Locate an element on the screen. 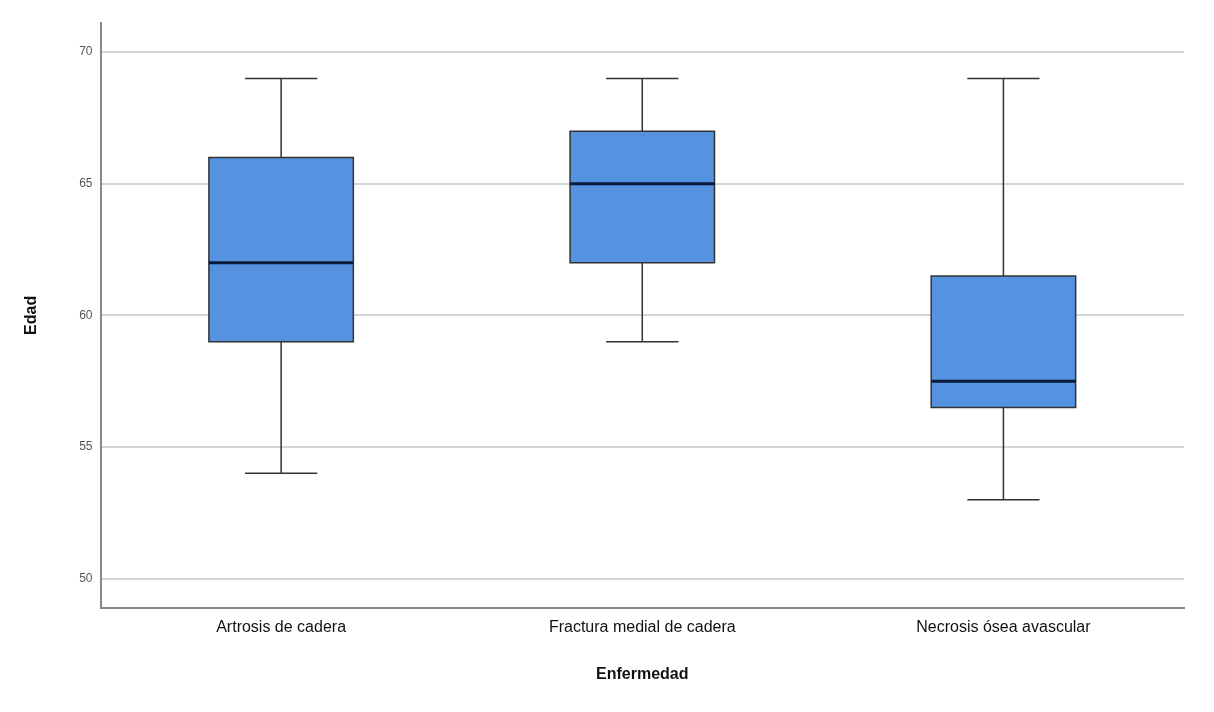 The width and height of the screenshot is (1214, 712). x-tick-label: Necrosis ósea avascular is located at coordinates (1004, 626).